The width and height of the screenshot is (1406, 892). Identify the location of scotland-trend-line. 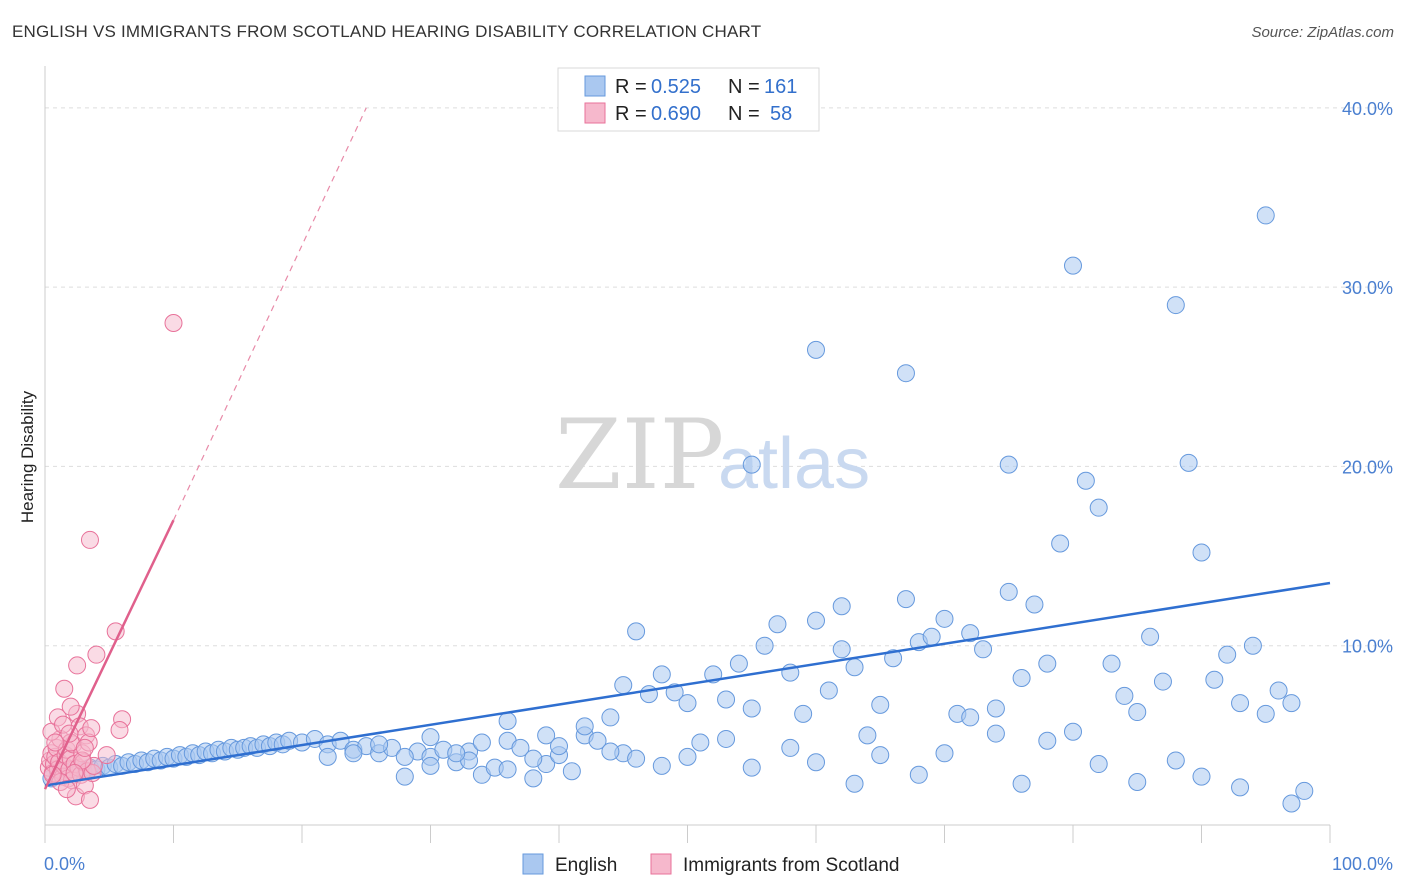
(109, 654).